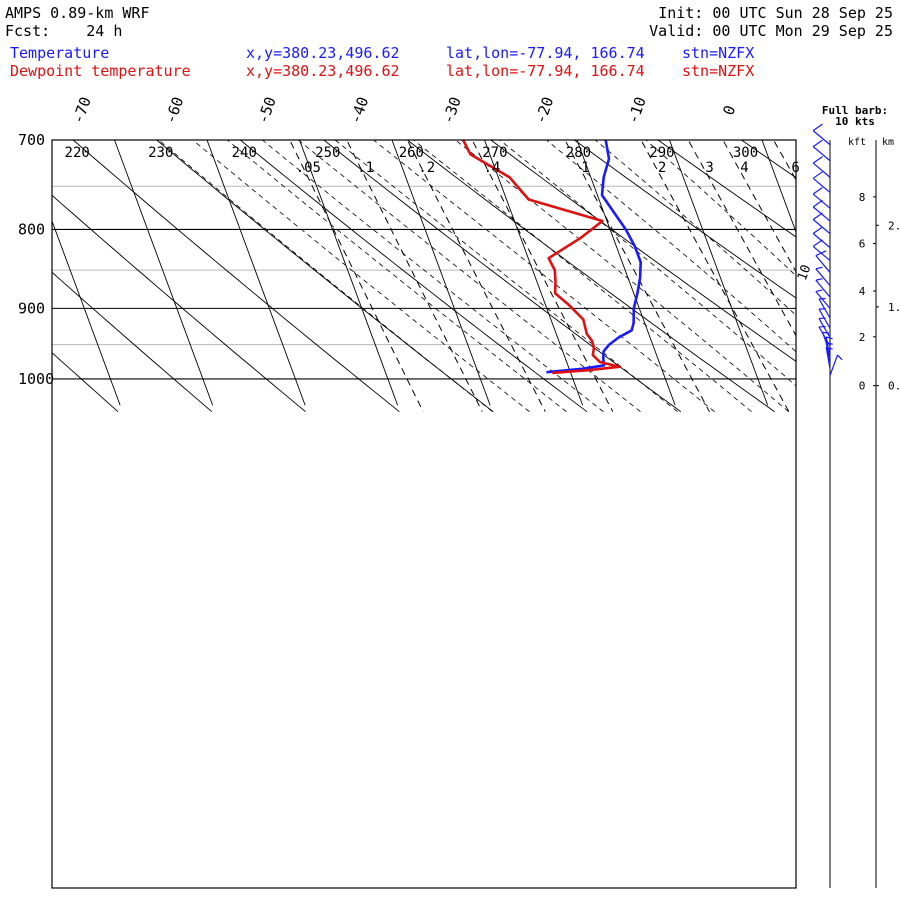 This screenshot has width=900, height=900. What do you see at coordinates (359, 110) in the screenshot?
I see `temperature-tick-label: -40` at bounding box center [359, 110].